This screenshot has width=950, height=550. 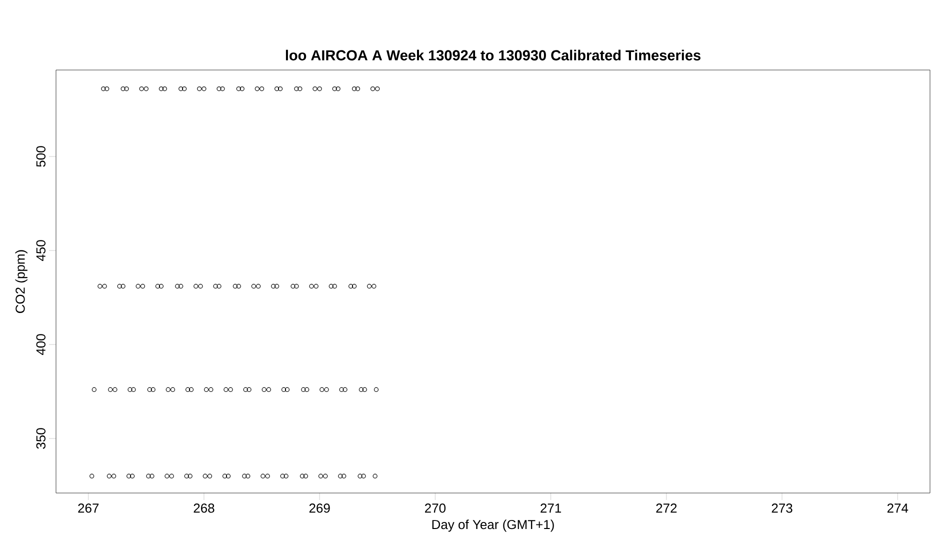 I want to click on x-tick-label: 273, so click(x=782, y=508).